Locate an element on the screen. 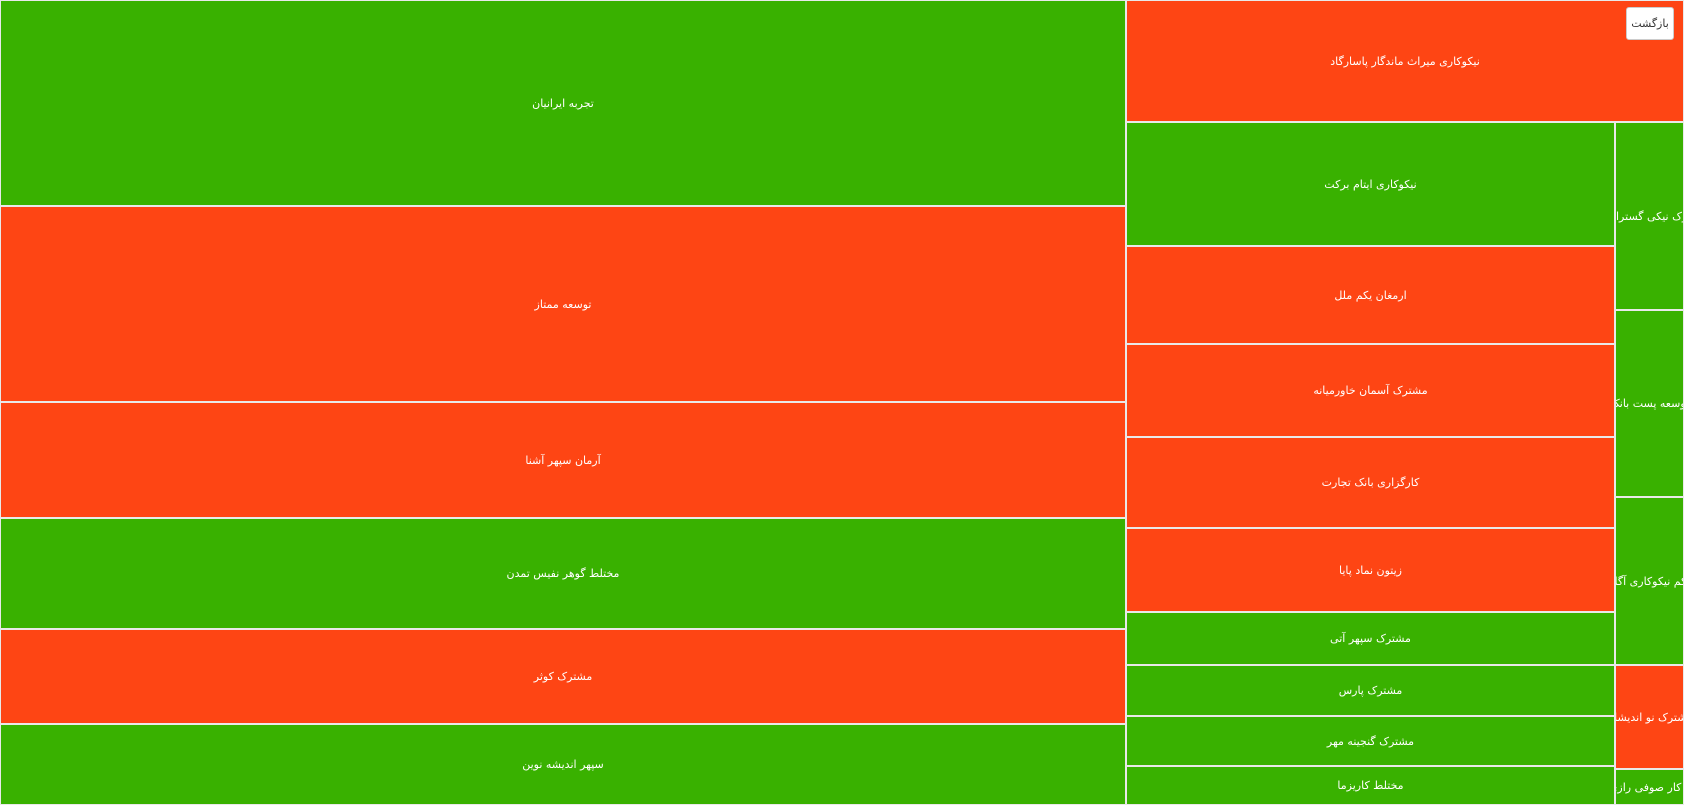 The image size is (1684, 805). tile-label: مشترک نو اندیشان is located at coordinates (1649, 717).